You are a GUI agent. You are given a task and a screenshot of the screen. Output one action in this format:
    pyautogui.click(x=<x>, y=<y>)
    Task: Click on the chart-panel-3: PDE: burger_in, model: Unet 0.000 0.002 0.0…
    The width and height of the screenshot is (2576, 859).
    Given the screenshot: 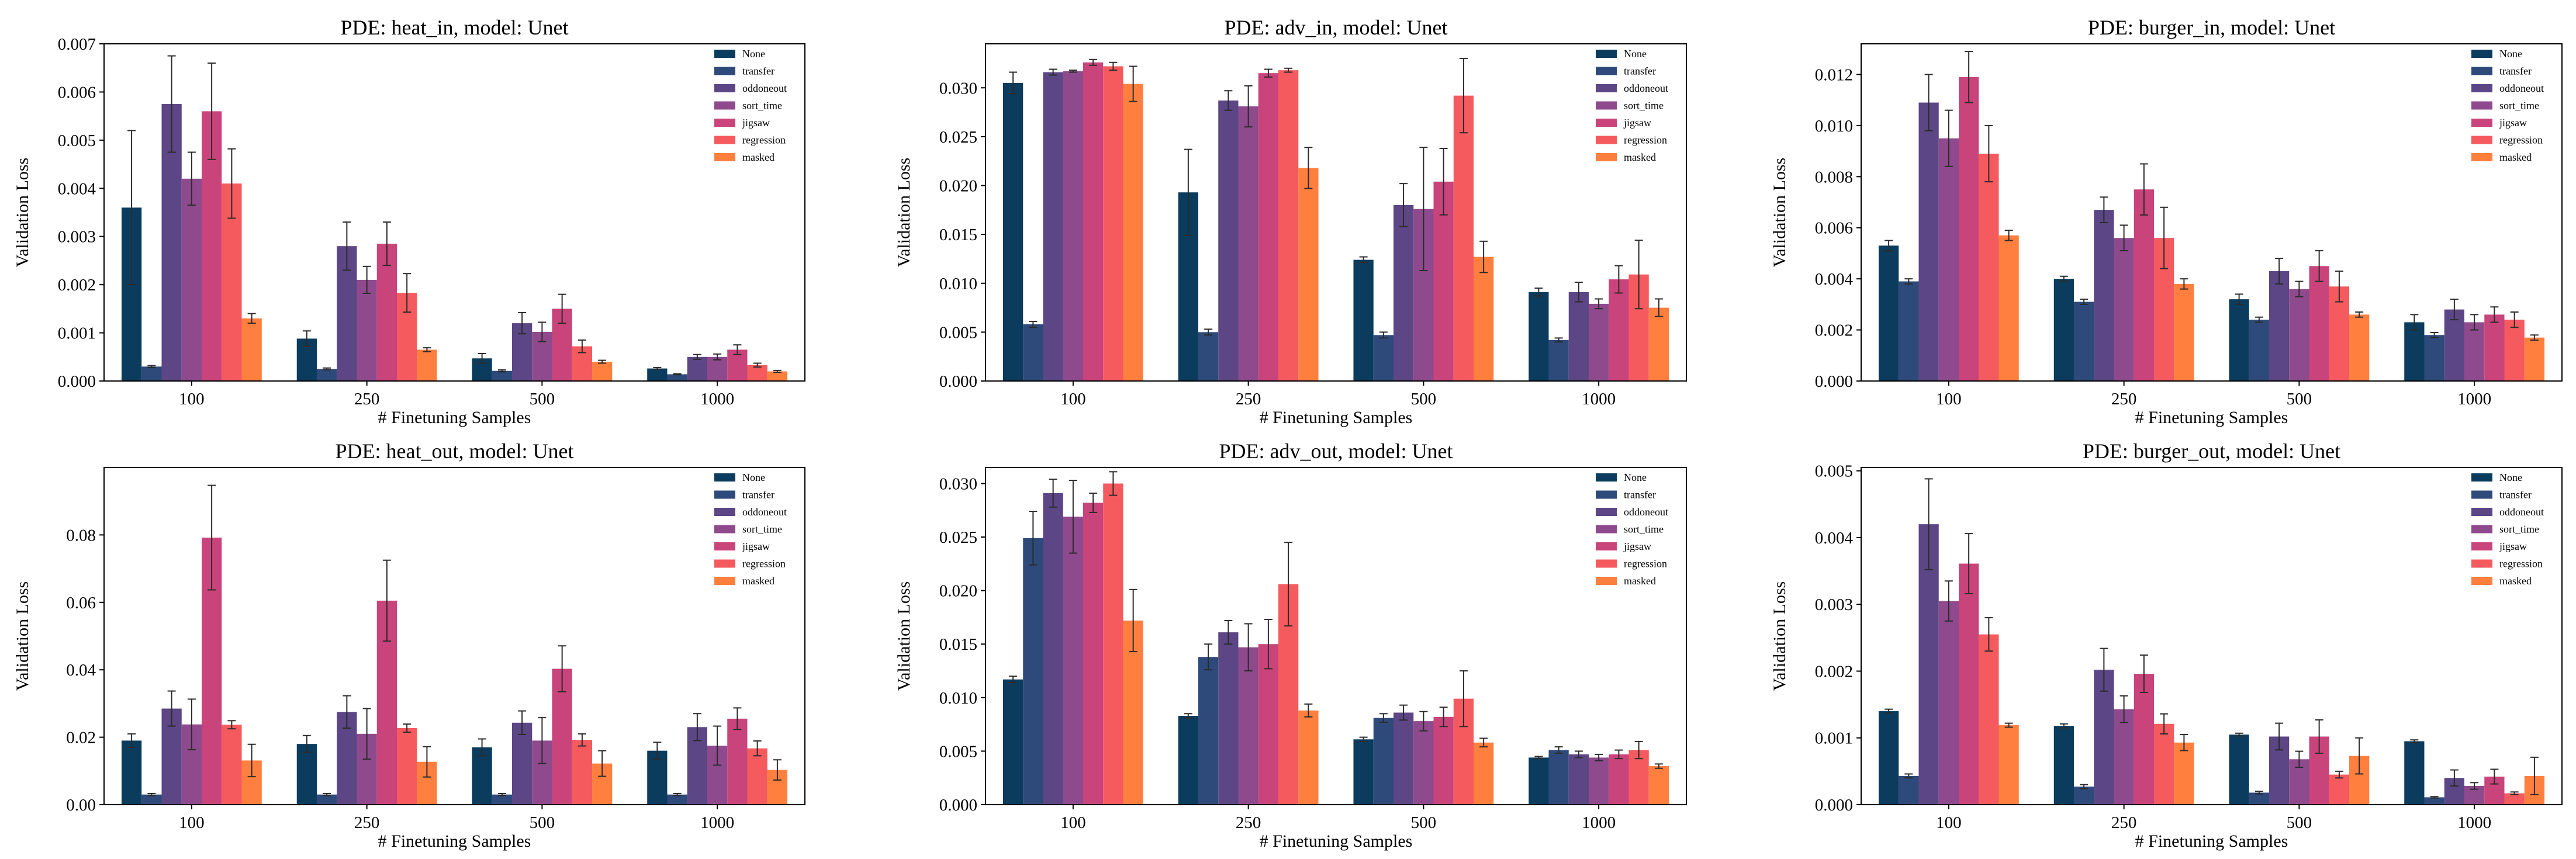 What is the action you would take?
    pyautogui.click(x=2166, y=222)
    